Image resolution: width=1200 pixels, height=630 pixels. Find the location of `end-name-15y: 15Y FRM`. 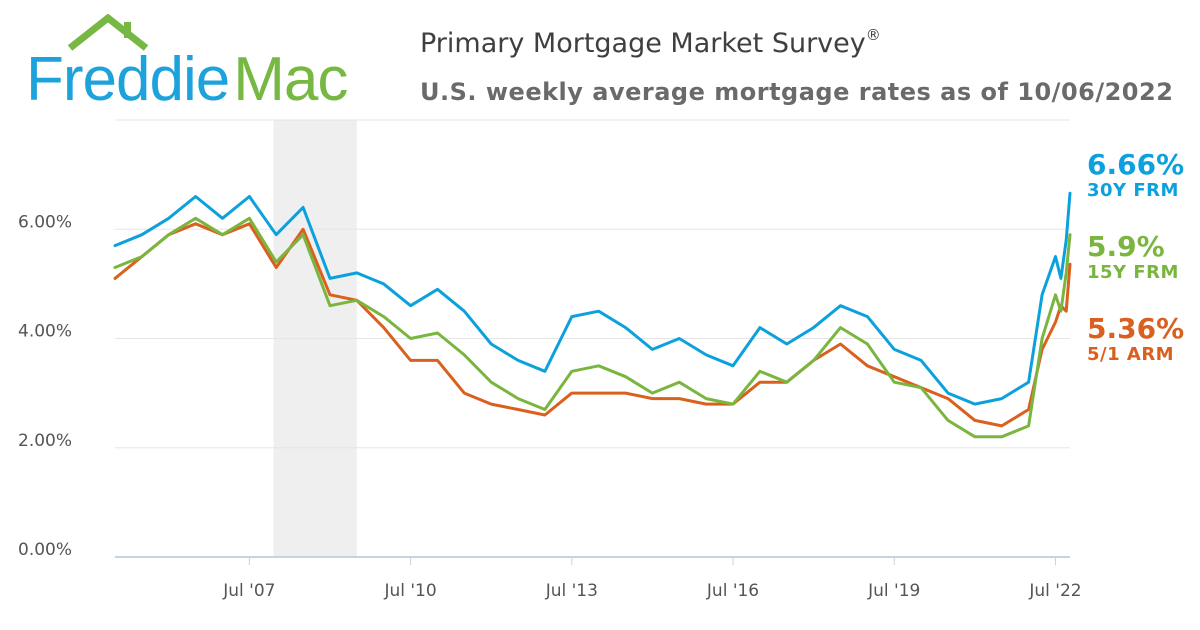

end-name-15y: 15Y FRM is located at coordinates (1133, 272).